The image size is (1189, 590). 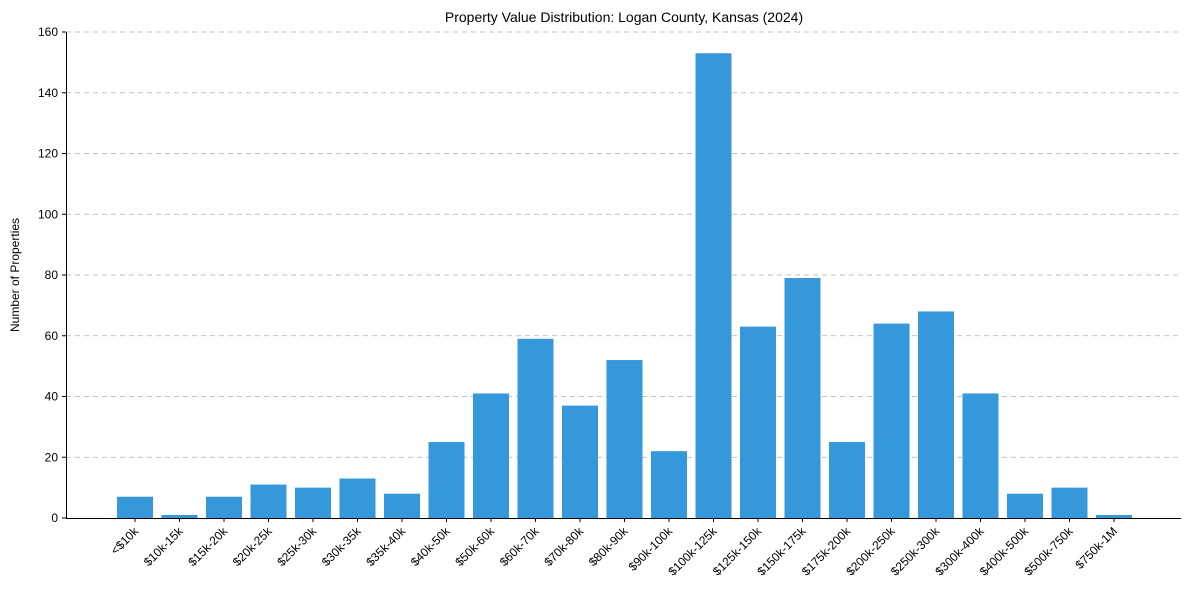 I want to click on x-tick-label: $70k-80k, so click(x=564, y=547).